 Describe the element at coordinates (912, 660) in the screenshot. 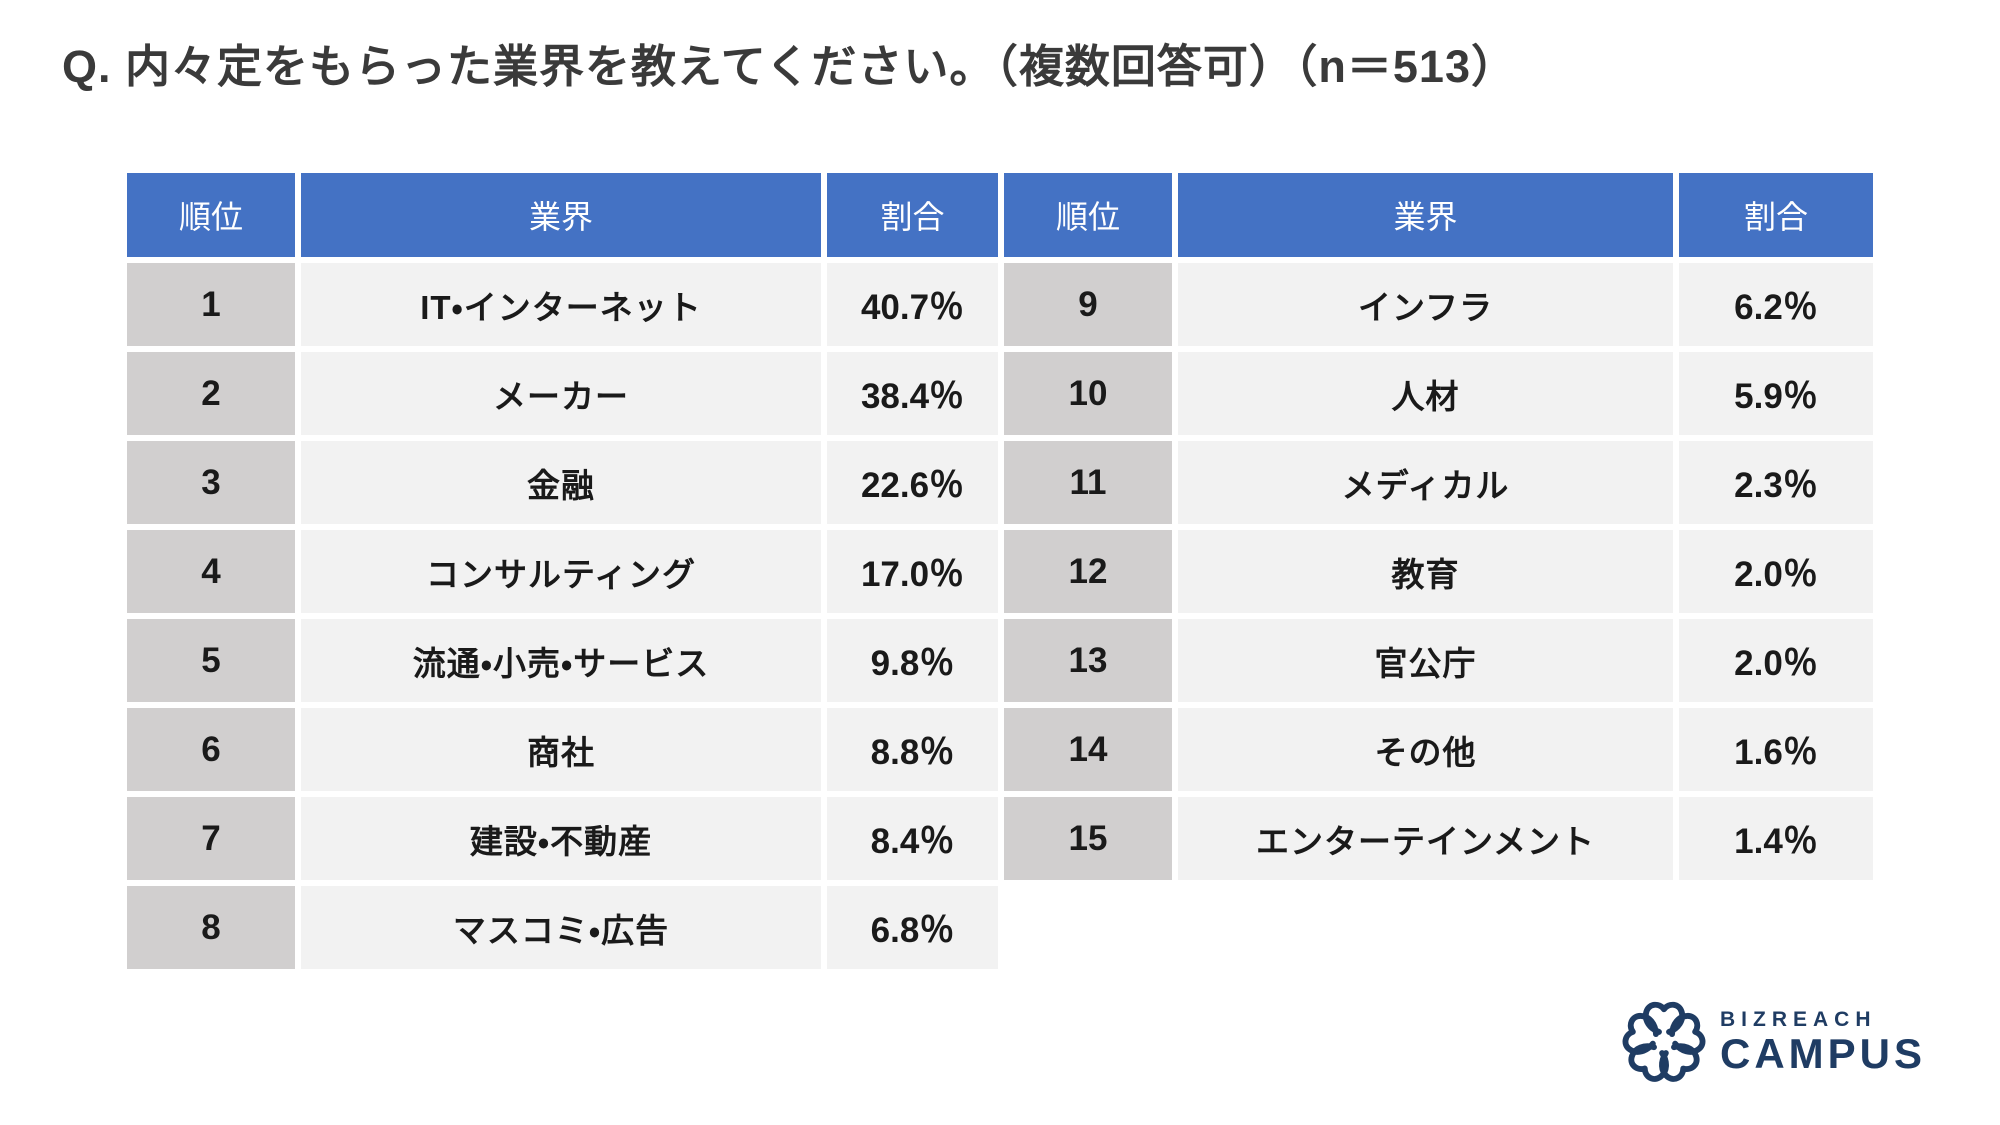

I see `share-cell: 9.8％` at that location.